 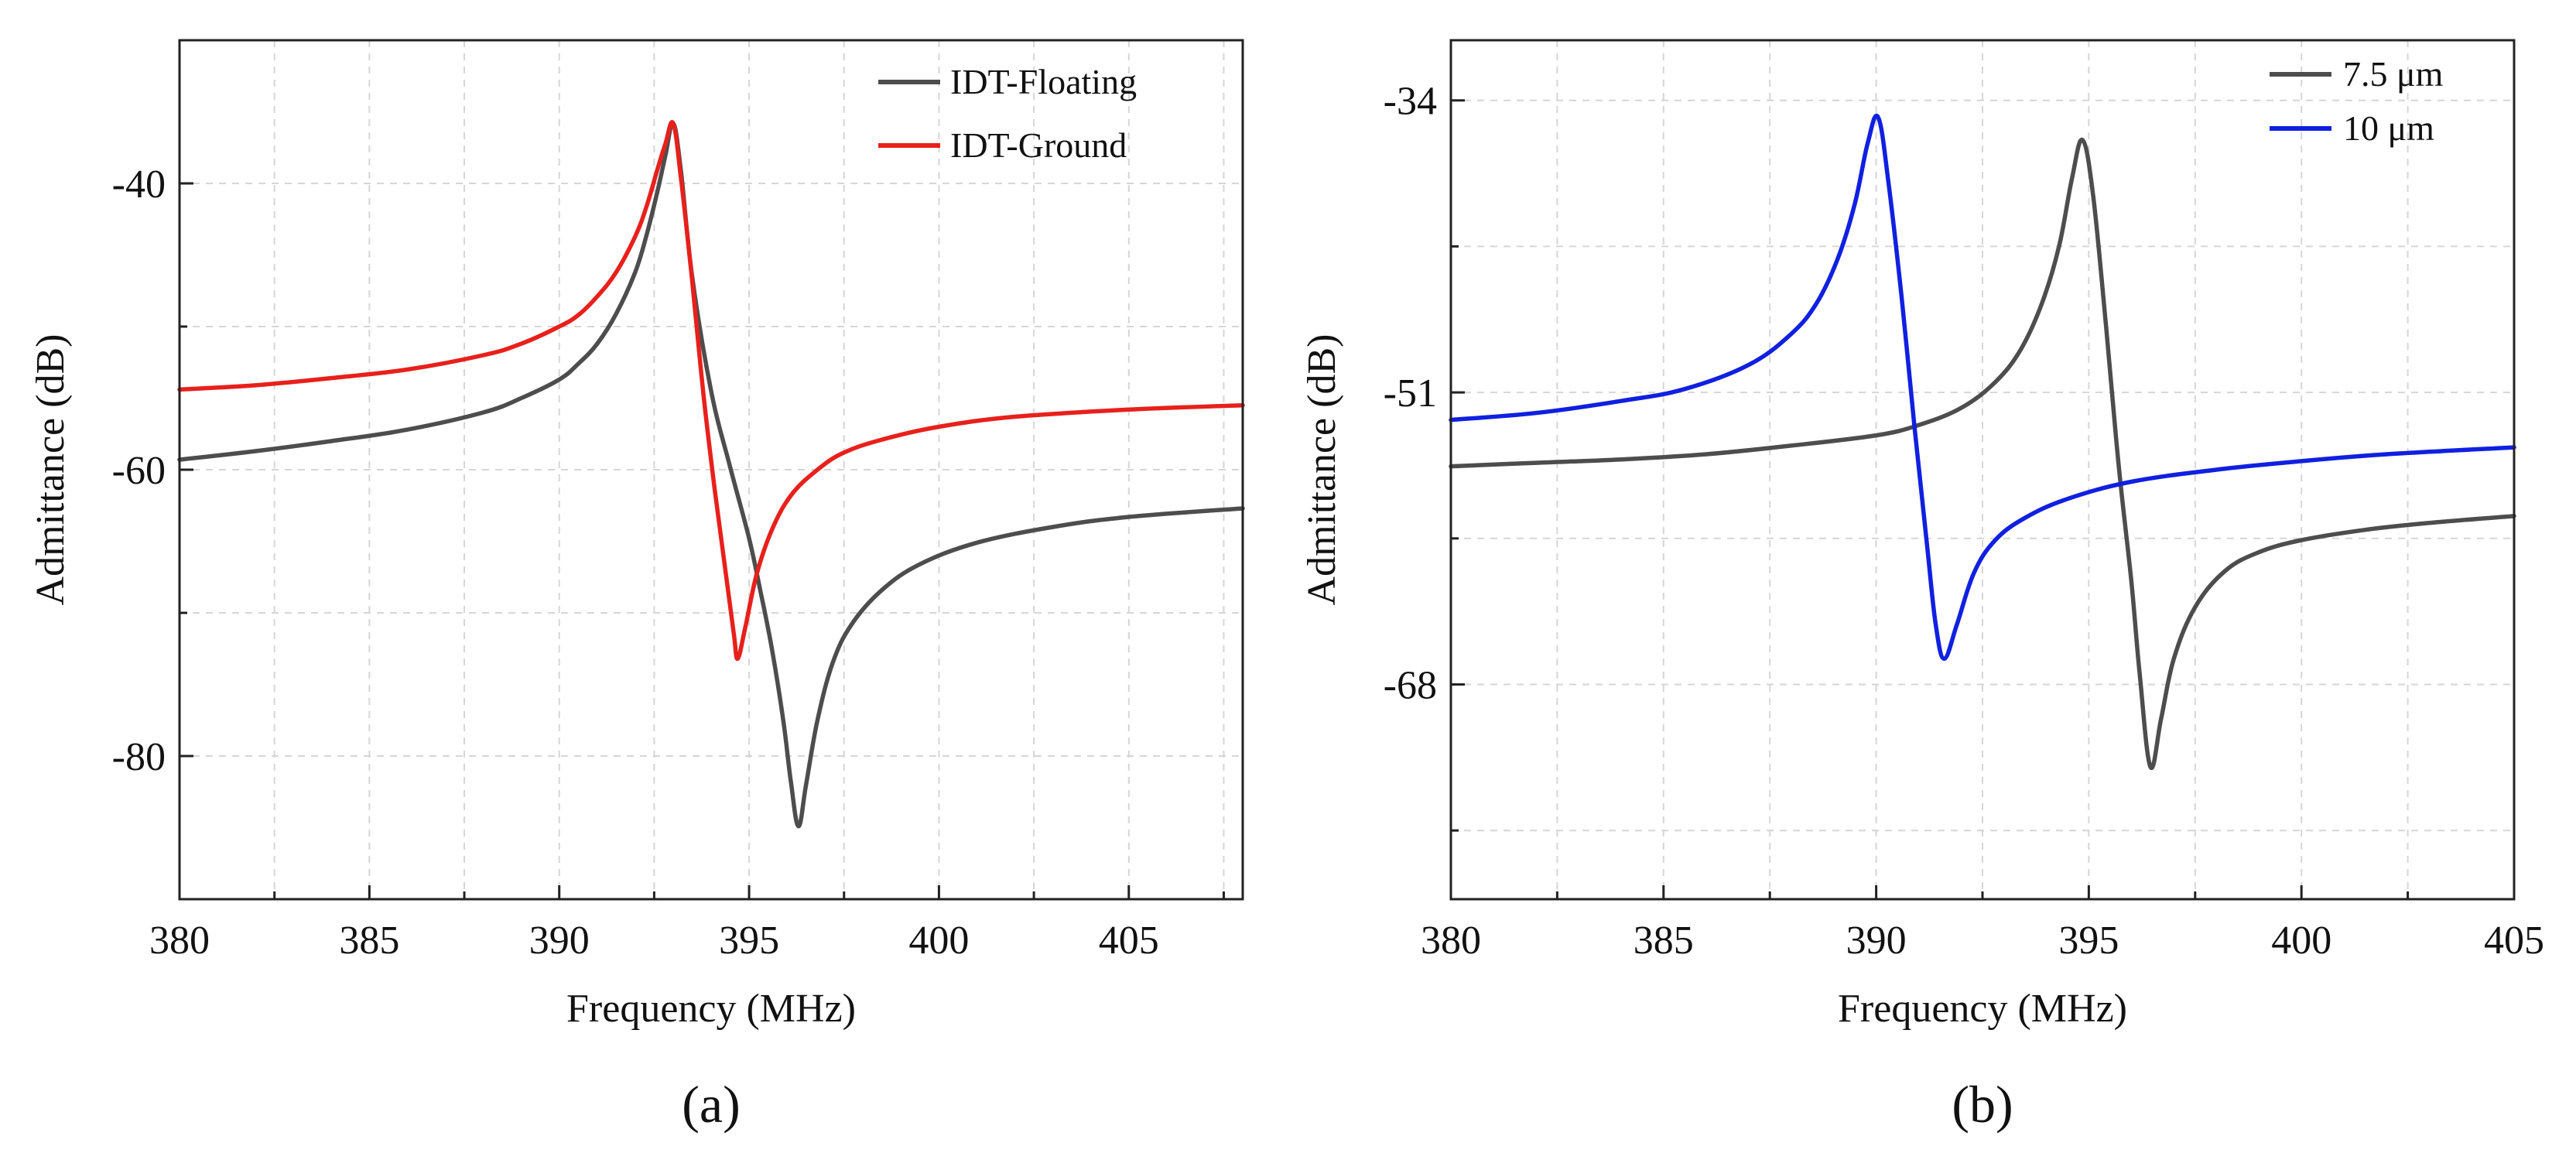 I want to click on legend-label-idt-ground: IDT-Ground, so click(x=1038, y=145).